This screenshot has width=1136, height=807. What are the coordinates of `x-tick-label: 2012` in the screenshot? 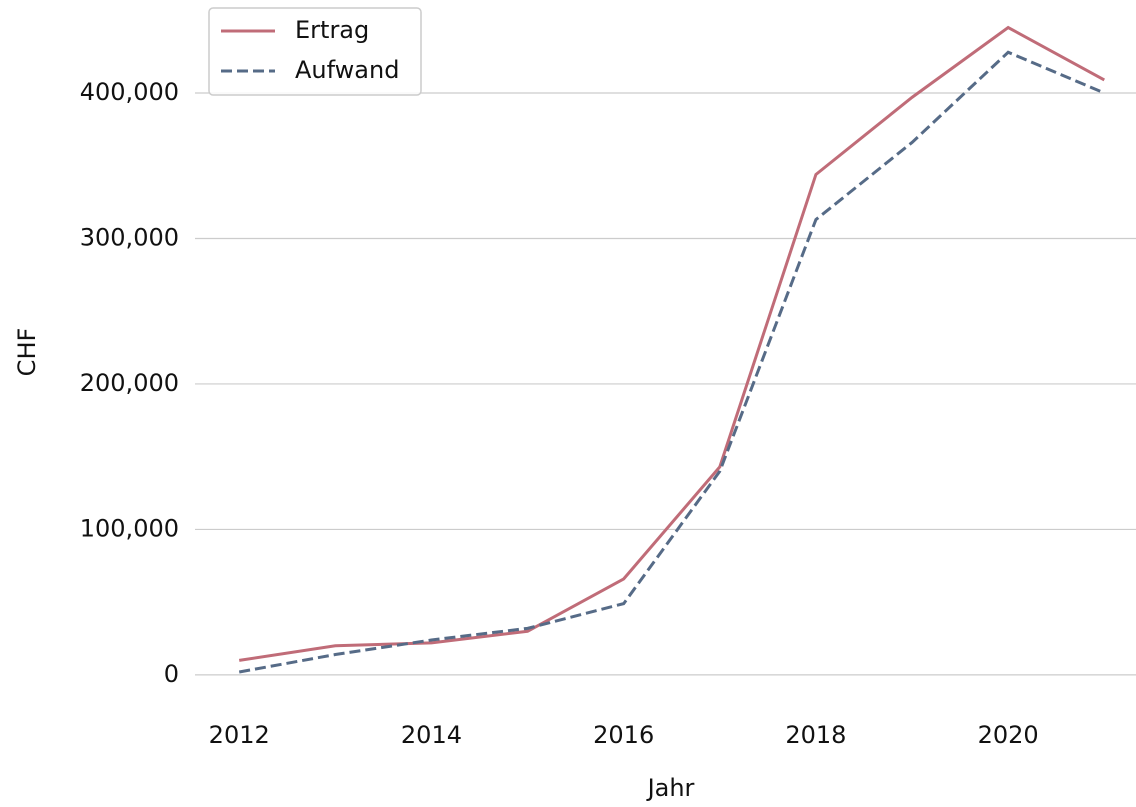 It's located at (239, 735).